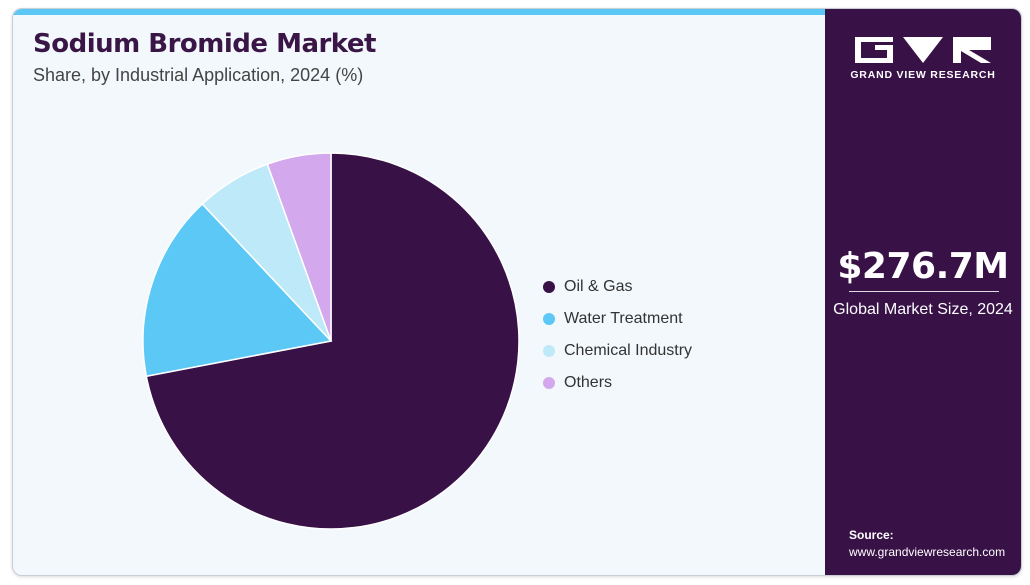  Describe the element at coordinates (237, 290) in the screenshot. I see `pie-slice-water-treatment` at that location.